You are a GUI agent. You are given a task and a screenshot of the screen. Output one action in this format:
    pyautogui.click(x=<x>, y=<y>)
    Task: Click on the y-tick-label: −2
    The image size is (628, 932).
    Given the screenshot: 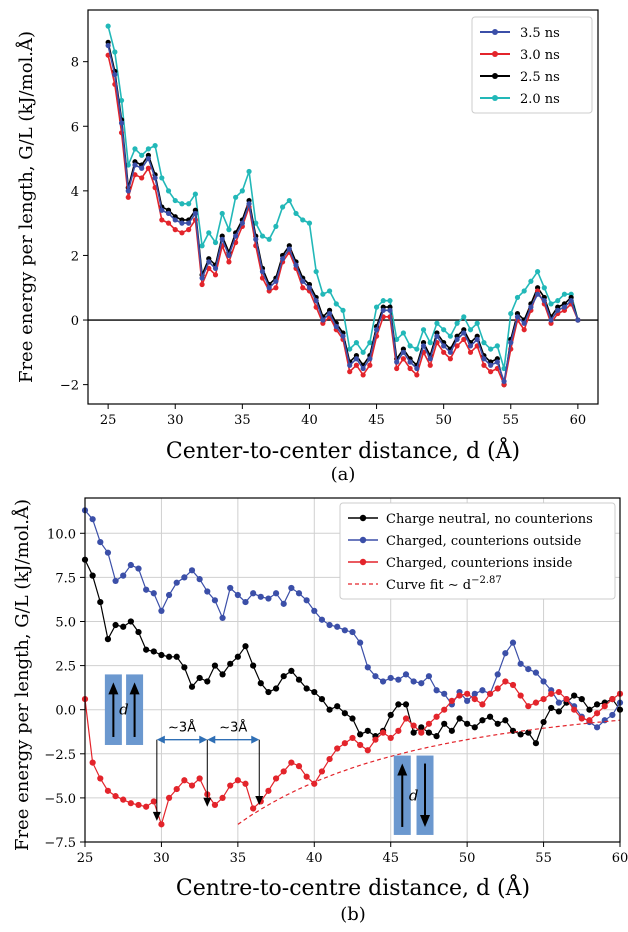 What is the action you would take?
    pyautogui.click(x=69, y=386)
    